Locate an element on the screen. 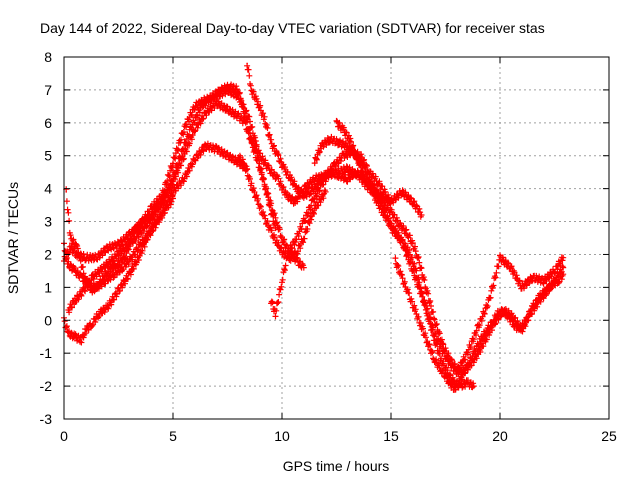  y-tick-label: 1 is located at coordinates (48, 287).